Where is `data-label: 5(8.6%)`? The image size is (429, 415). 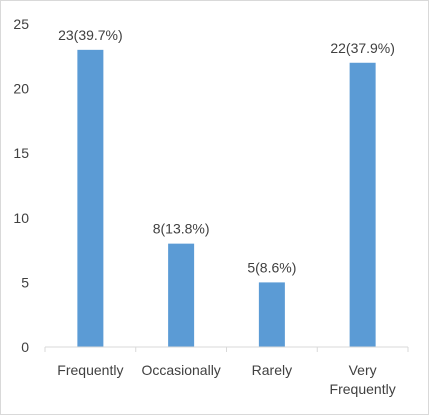 data-label: 5(8.6%) is located at coordinates (271, 267).